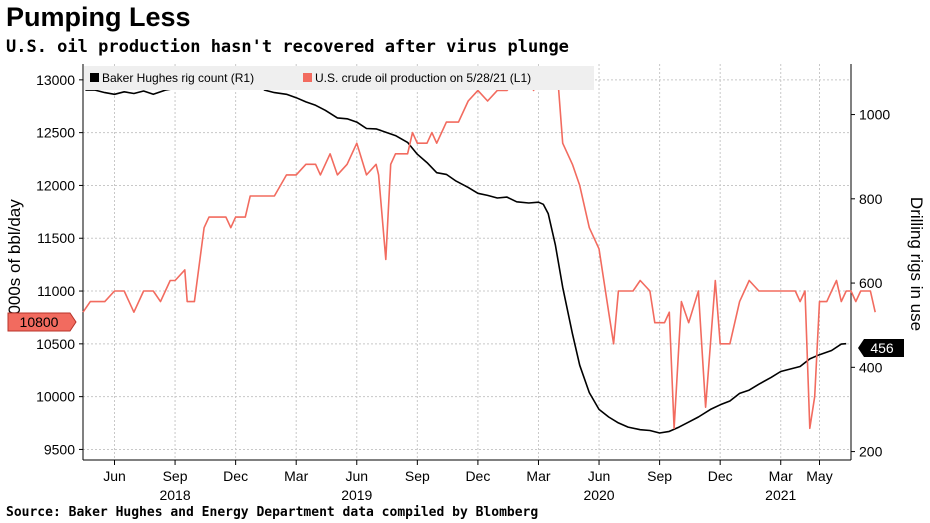 The height and width of the screenshot is (523, 930). I want to click on right-tick-label: 400, so click(871, 367).